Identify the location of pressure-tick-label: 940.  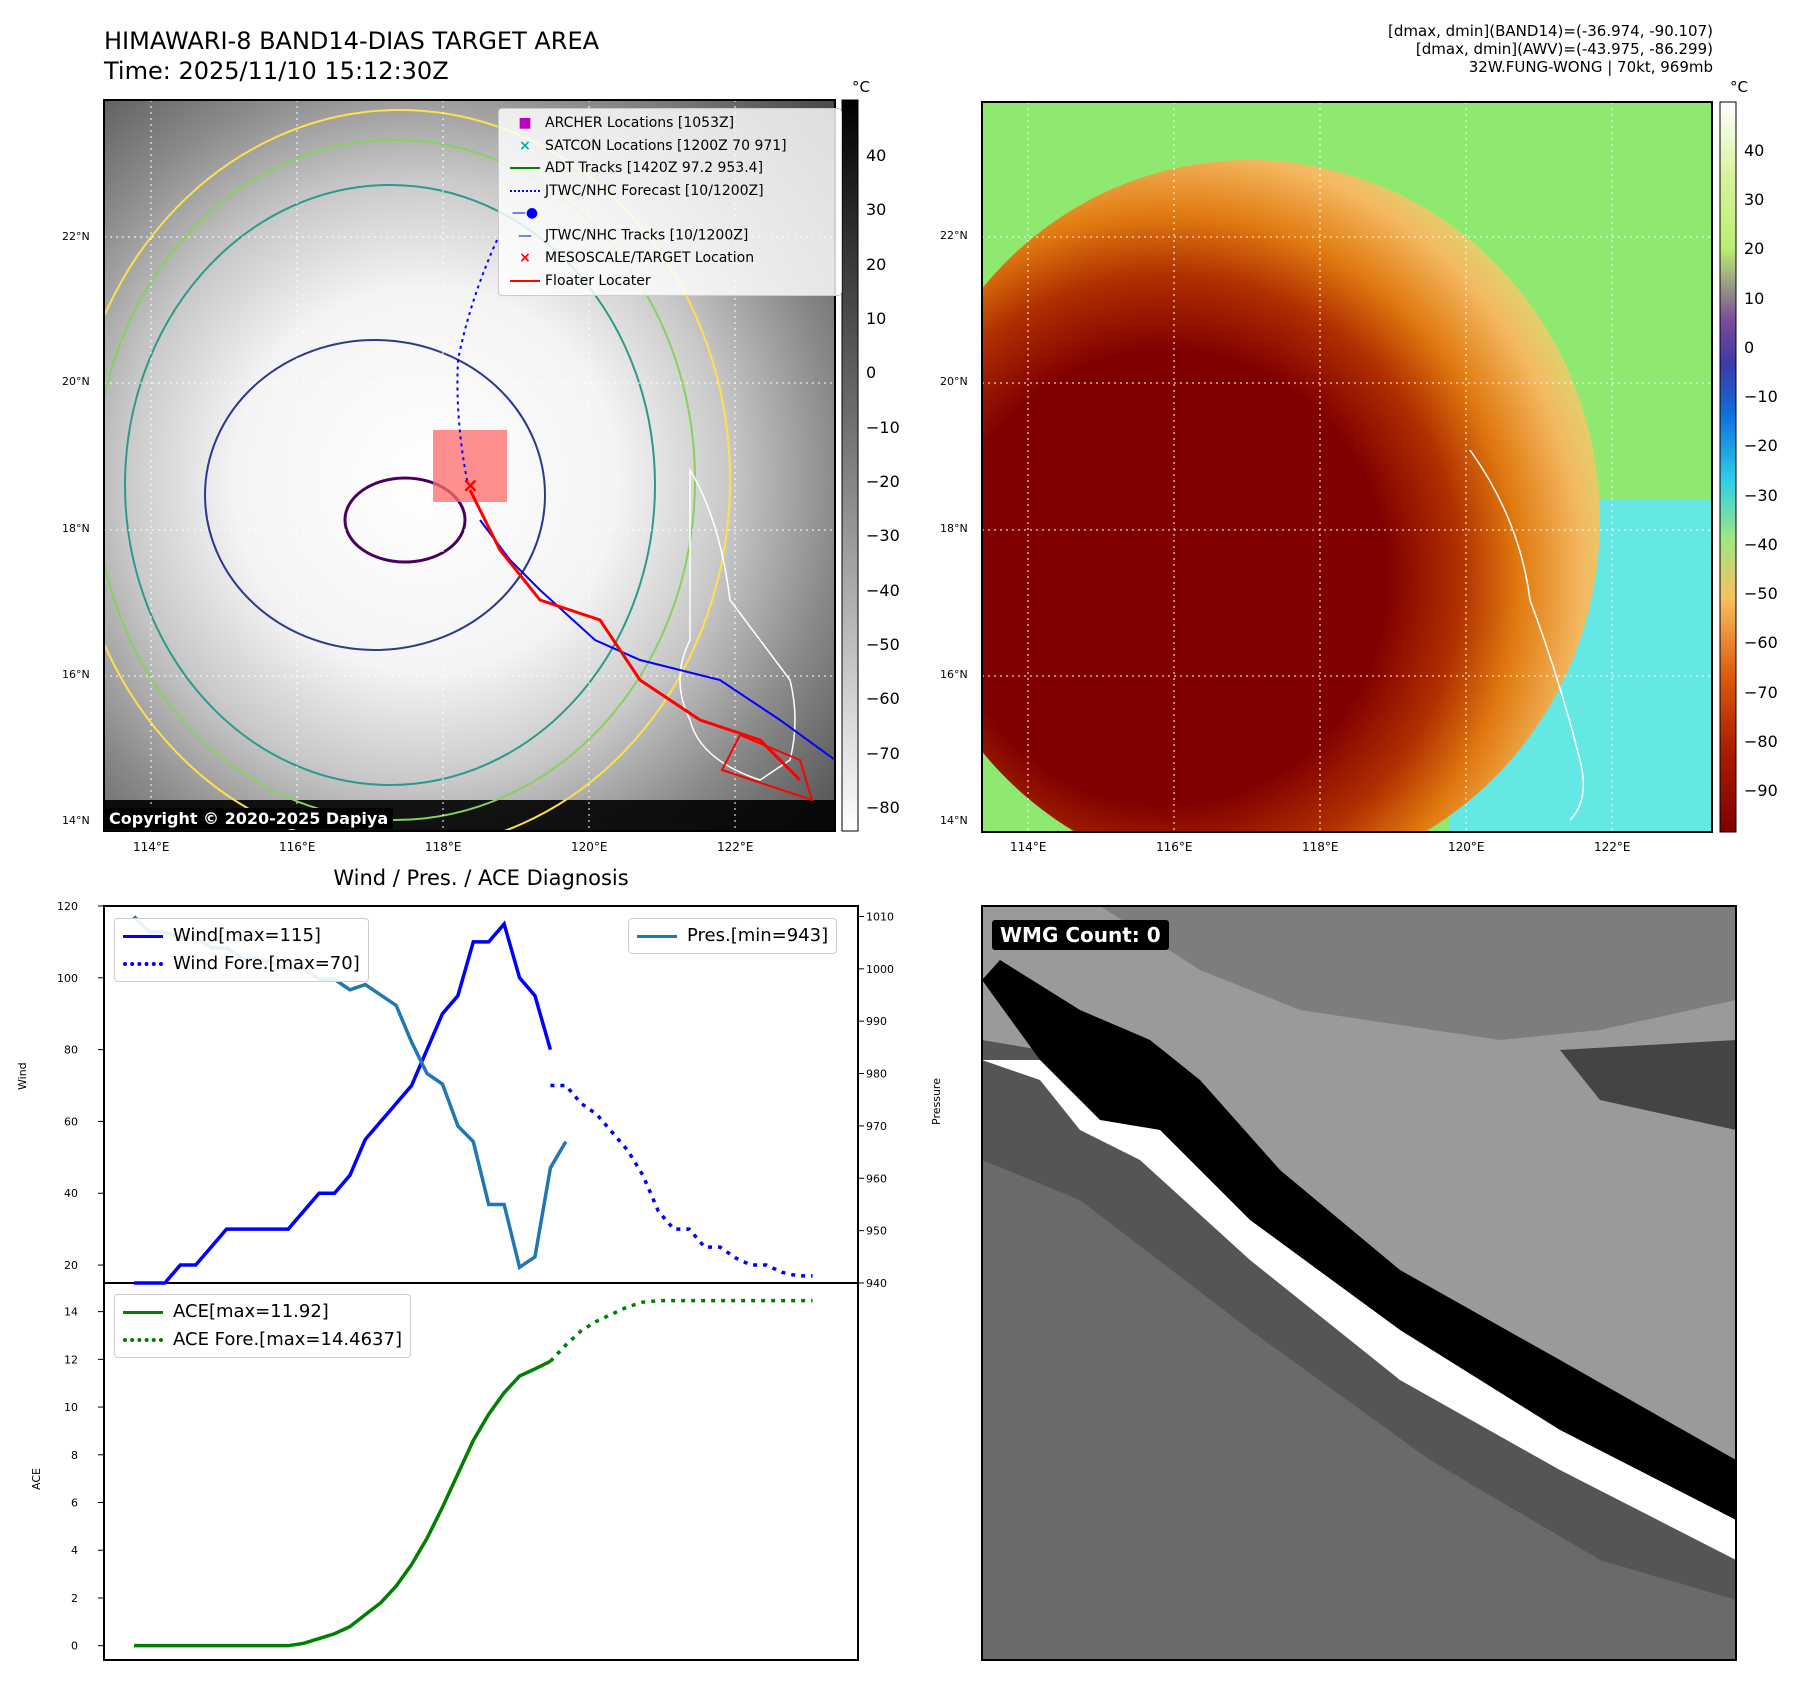
(876, 1283).